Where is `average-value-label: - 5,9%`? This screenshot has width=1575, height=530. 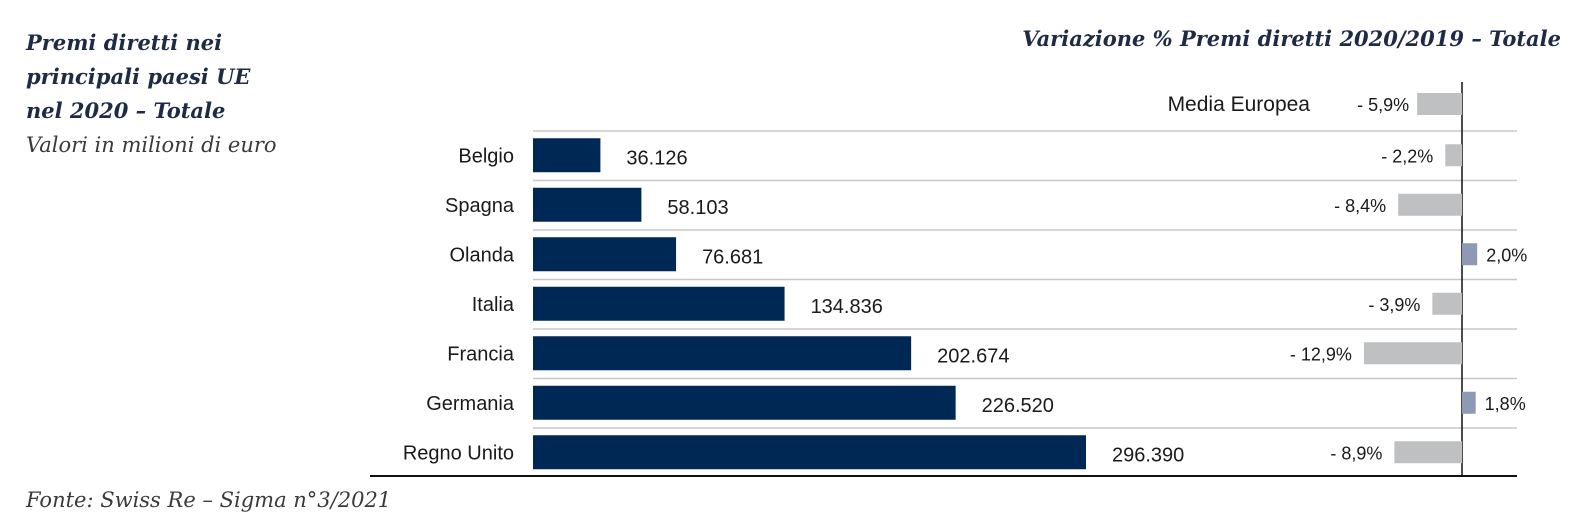
average-value-label: - 5,9% is located at coordinates (1383, 105).